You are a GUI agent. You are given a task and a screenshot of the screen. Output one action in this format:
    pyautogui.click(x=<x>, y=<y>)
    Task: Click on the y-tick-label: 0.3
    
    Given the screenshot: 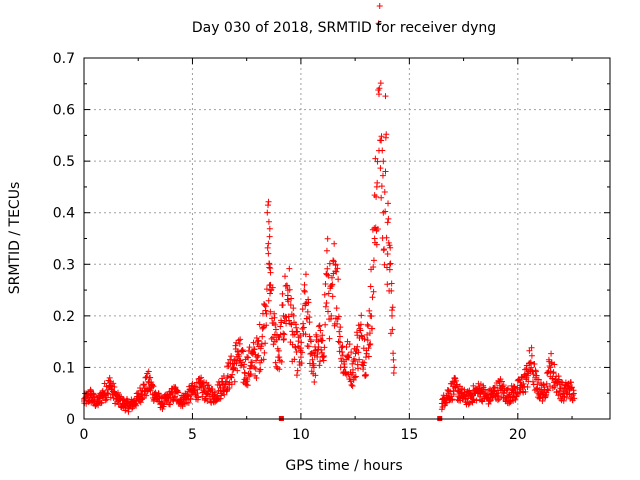 What is the action you would take?
    pyautogui.click(x=64, y=265)
    